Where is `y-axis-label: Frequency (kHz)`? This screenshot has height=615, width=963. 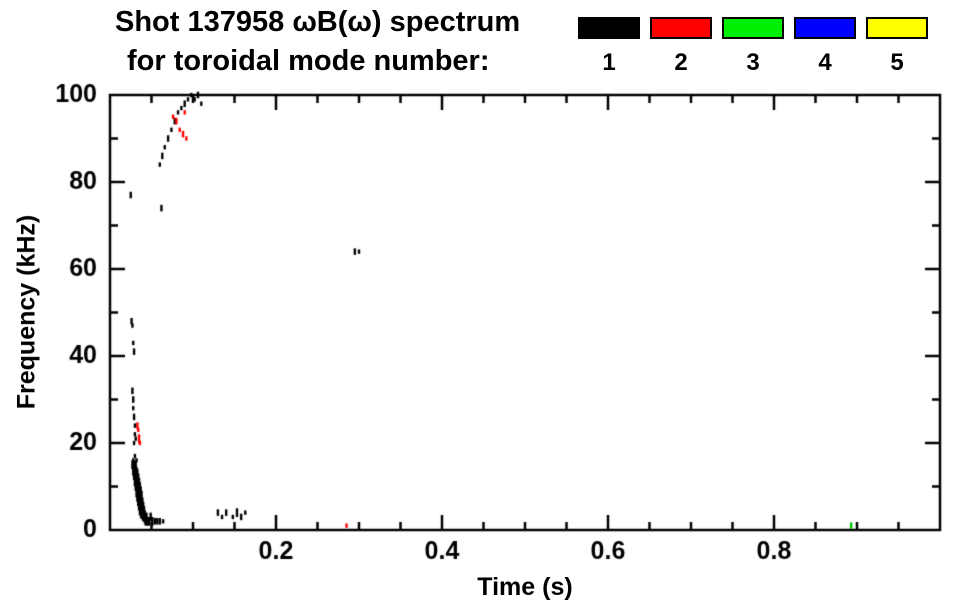 y-axis-label: Frequency (kHz) is located at coordinates (26, 312).